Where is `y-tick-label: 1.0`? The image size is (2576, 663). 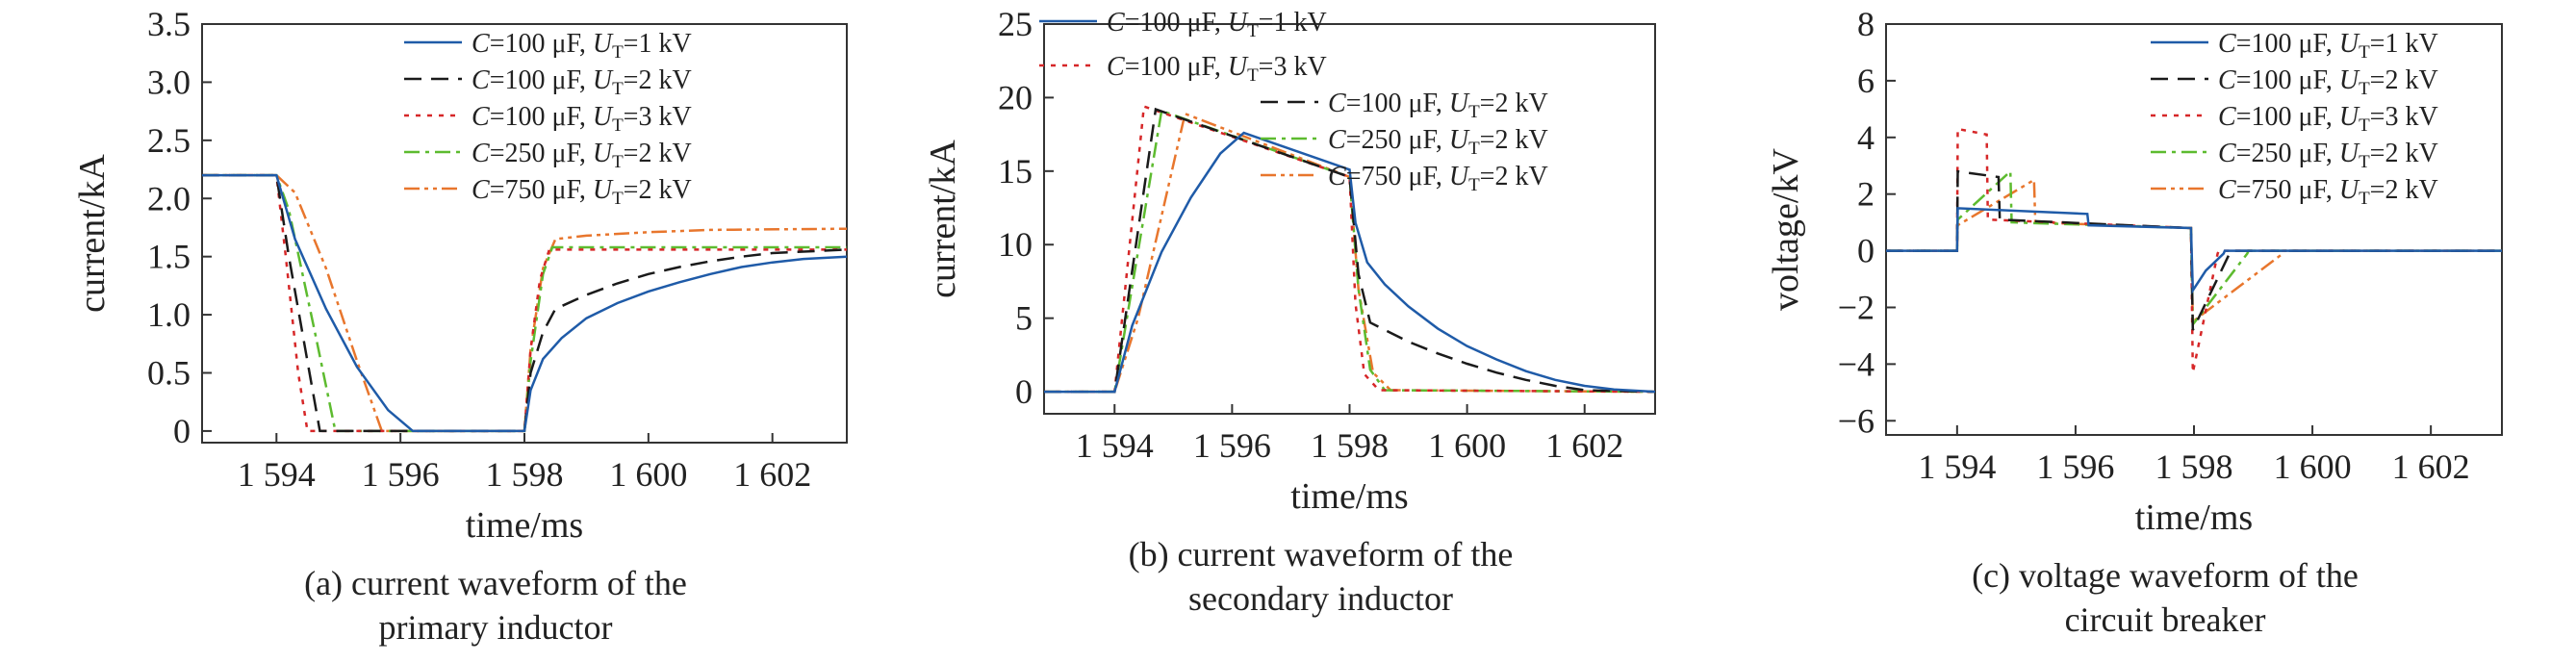
y-tick-label: 1.0 is located at coordinates (169, 315).